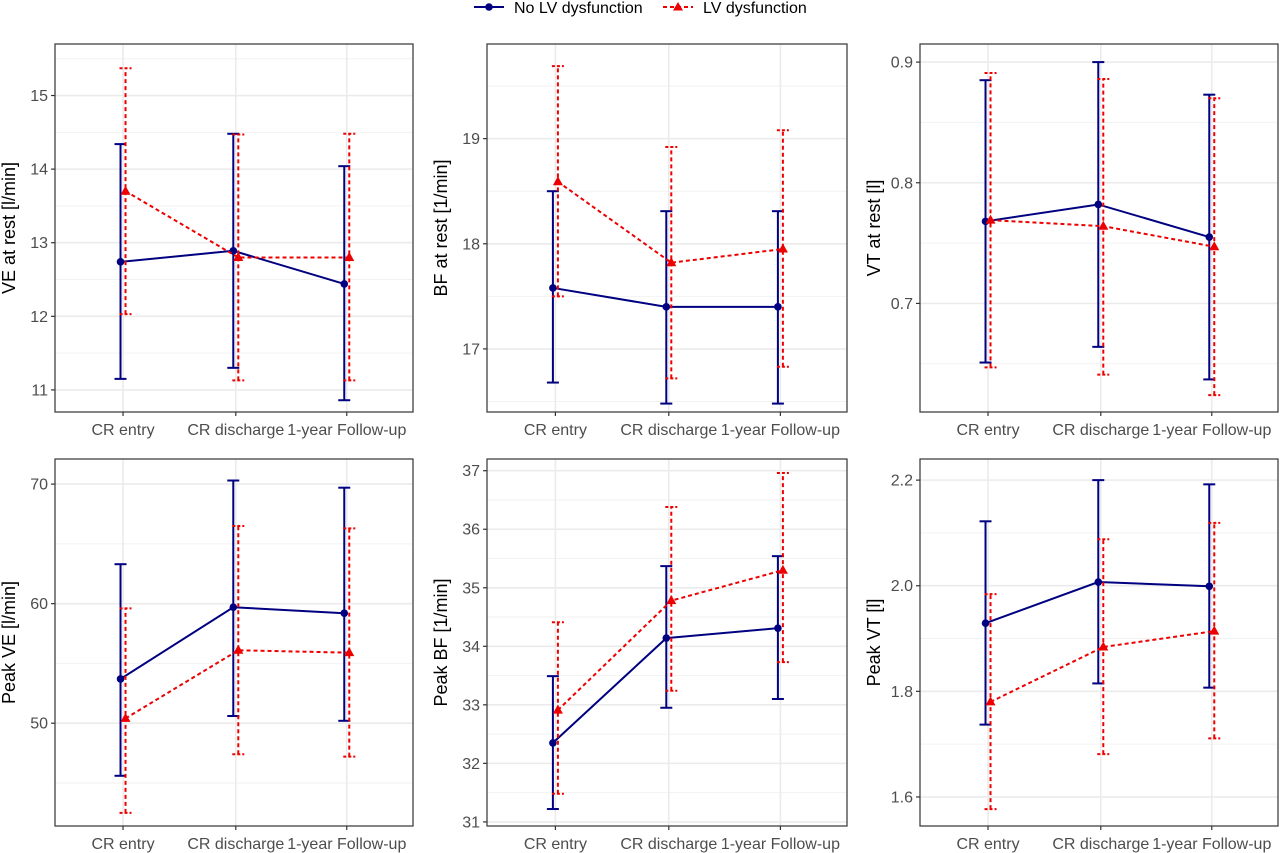 The height and width of the screenshot is (853, 1280). Describe the element at coordinates (39, 485) in the screenshot. I see `y-tick-label: 70` at that location.